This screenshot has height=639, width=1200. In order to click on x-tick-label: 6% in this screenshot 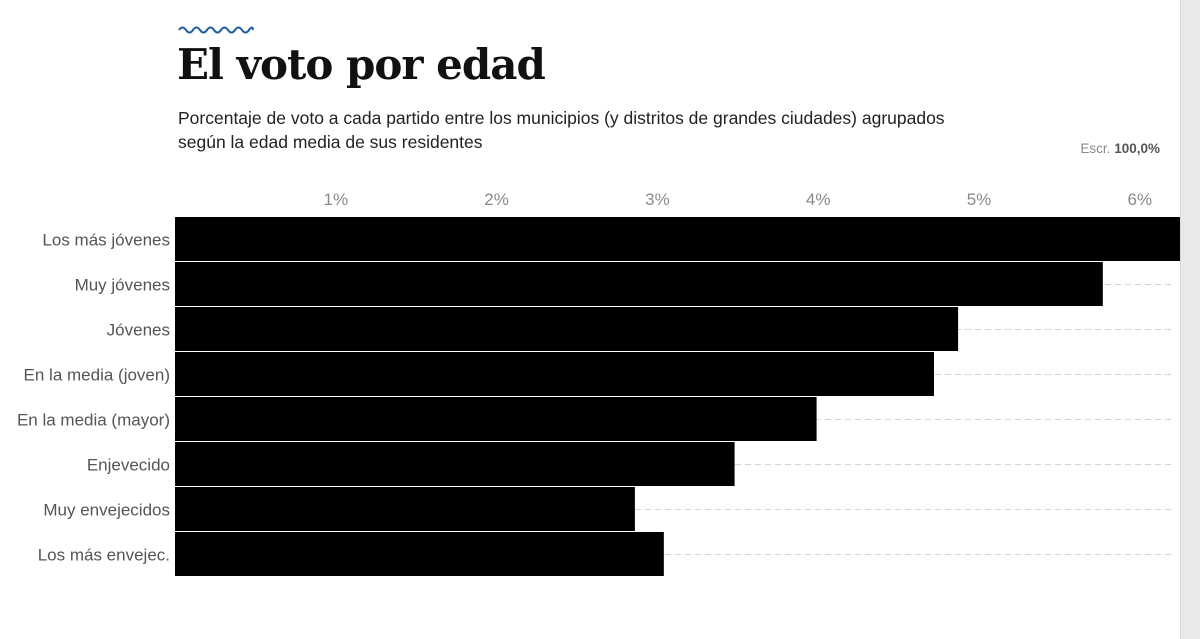, I will do `click(1140, 199)`.